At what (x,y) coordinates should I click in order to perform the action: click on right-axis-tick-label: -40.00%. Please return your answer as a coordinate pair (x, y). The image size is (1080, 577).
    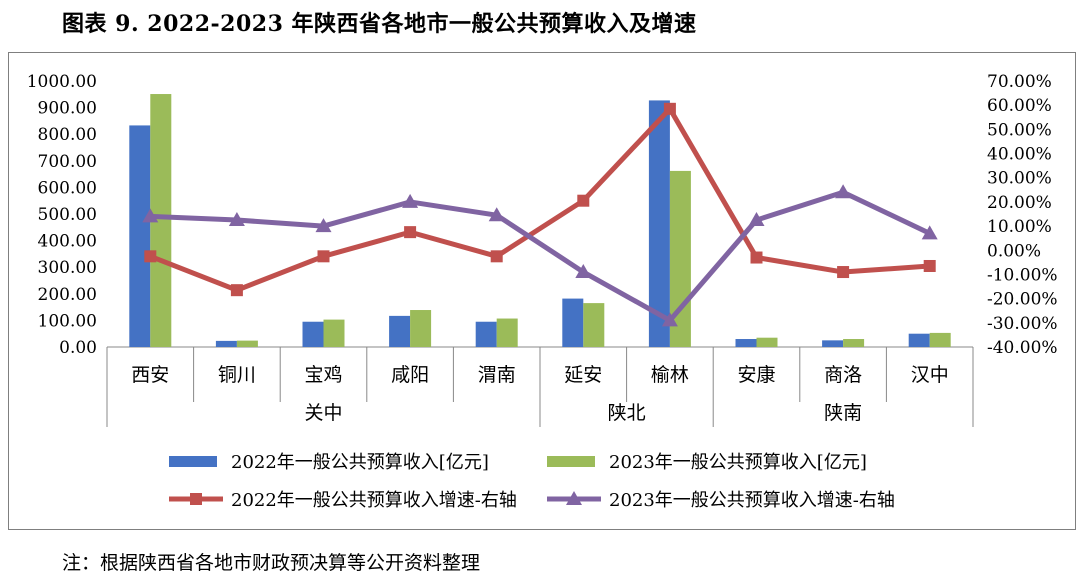
    Looking at the image, I should click on (1022, 348).